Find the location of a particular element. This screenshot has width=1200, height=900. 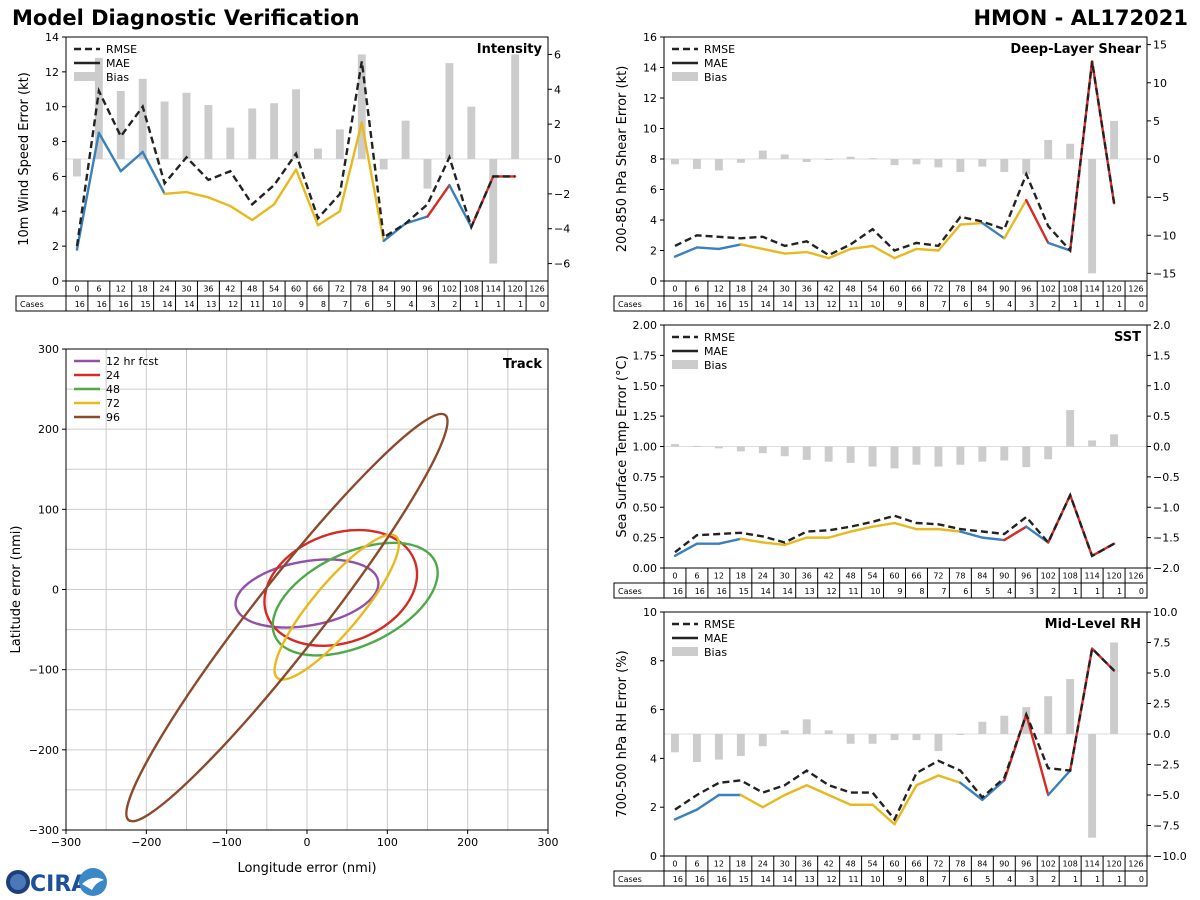

cira-globe-inner-icon is located at coordinates (18, 882).